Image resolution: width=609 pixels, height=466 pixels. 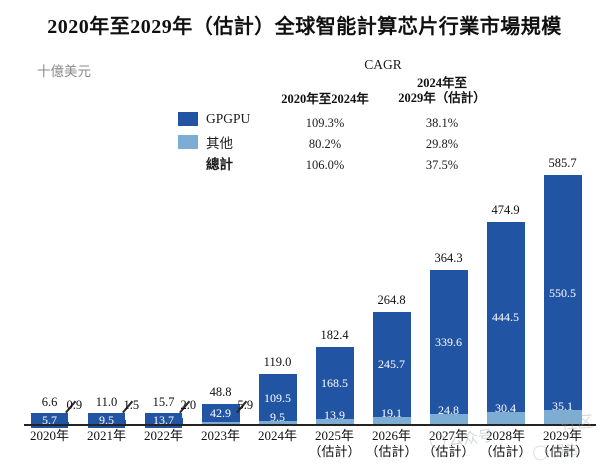 What do you see at coordinates (219, 143) in the screenshot?
I see `legend-label-other: 其他` at bounding box center [219, 143].